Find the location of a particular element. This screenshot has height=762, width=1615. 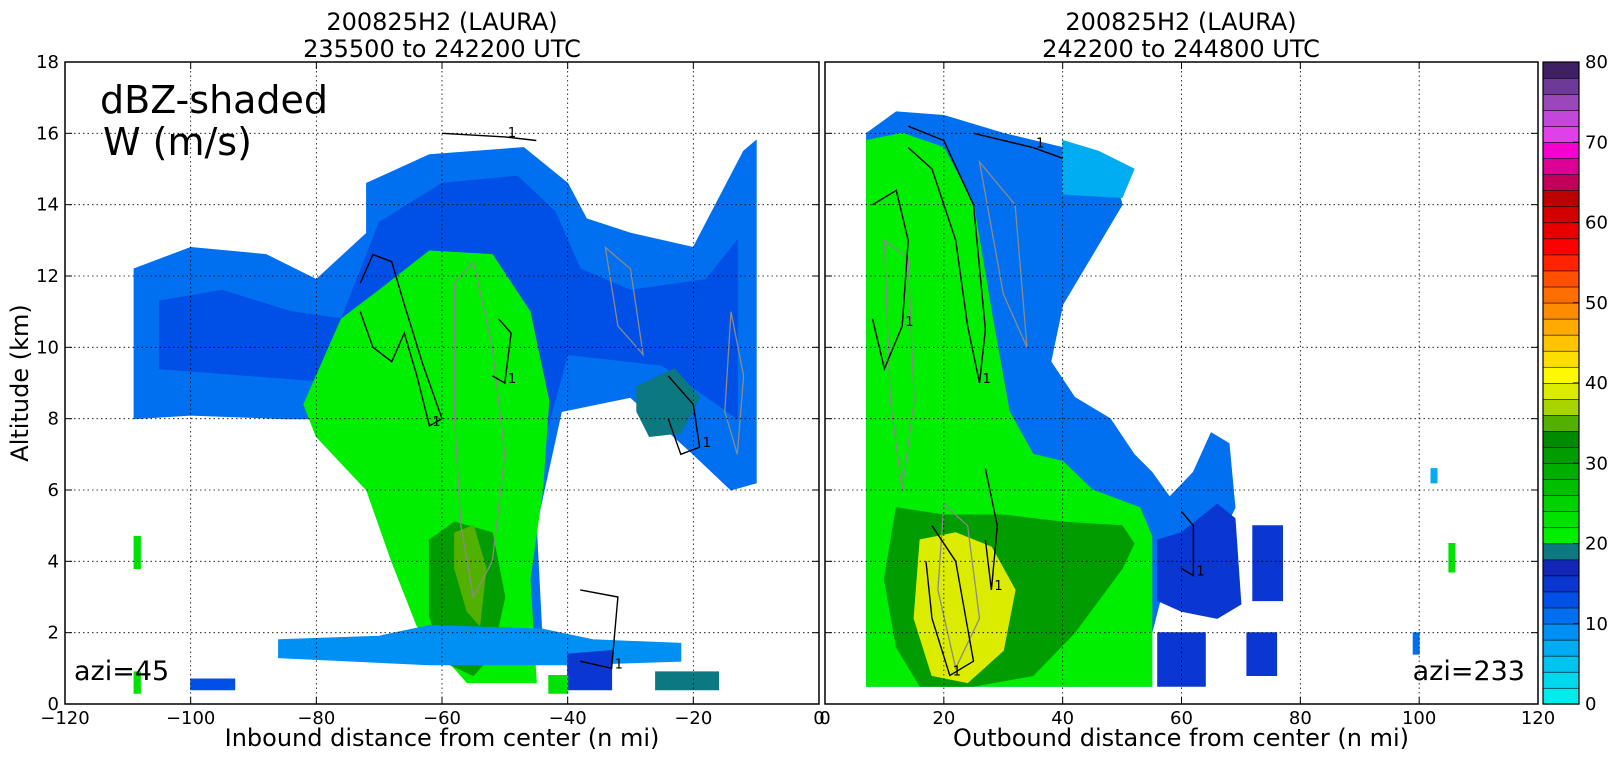

annotation-w-ms: W (m/s) is located at coordinates (177, 142).